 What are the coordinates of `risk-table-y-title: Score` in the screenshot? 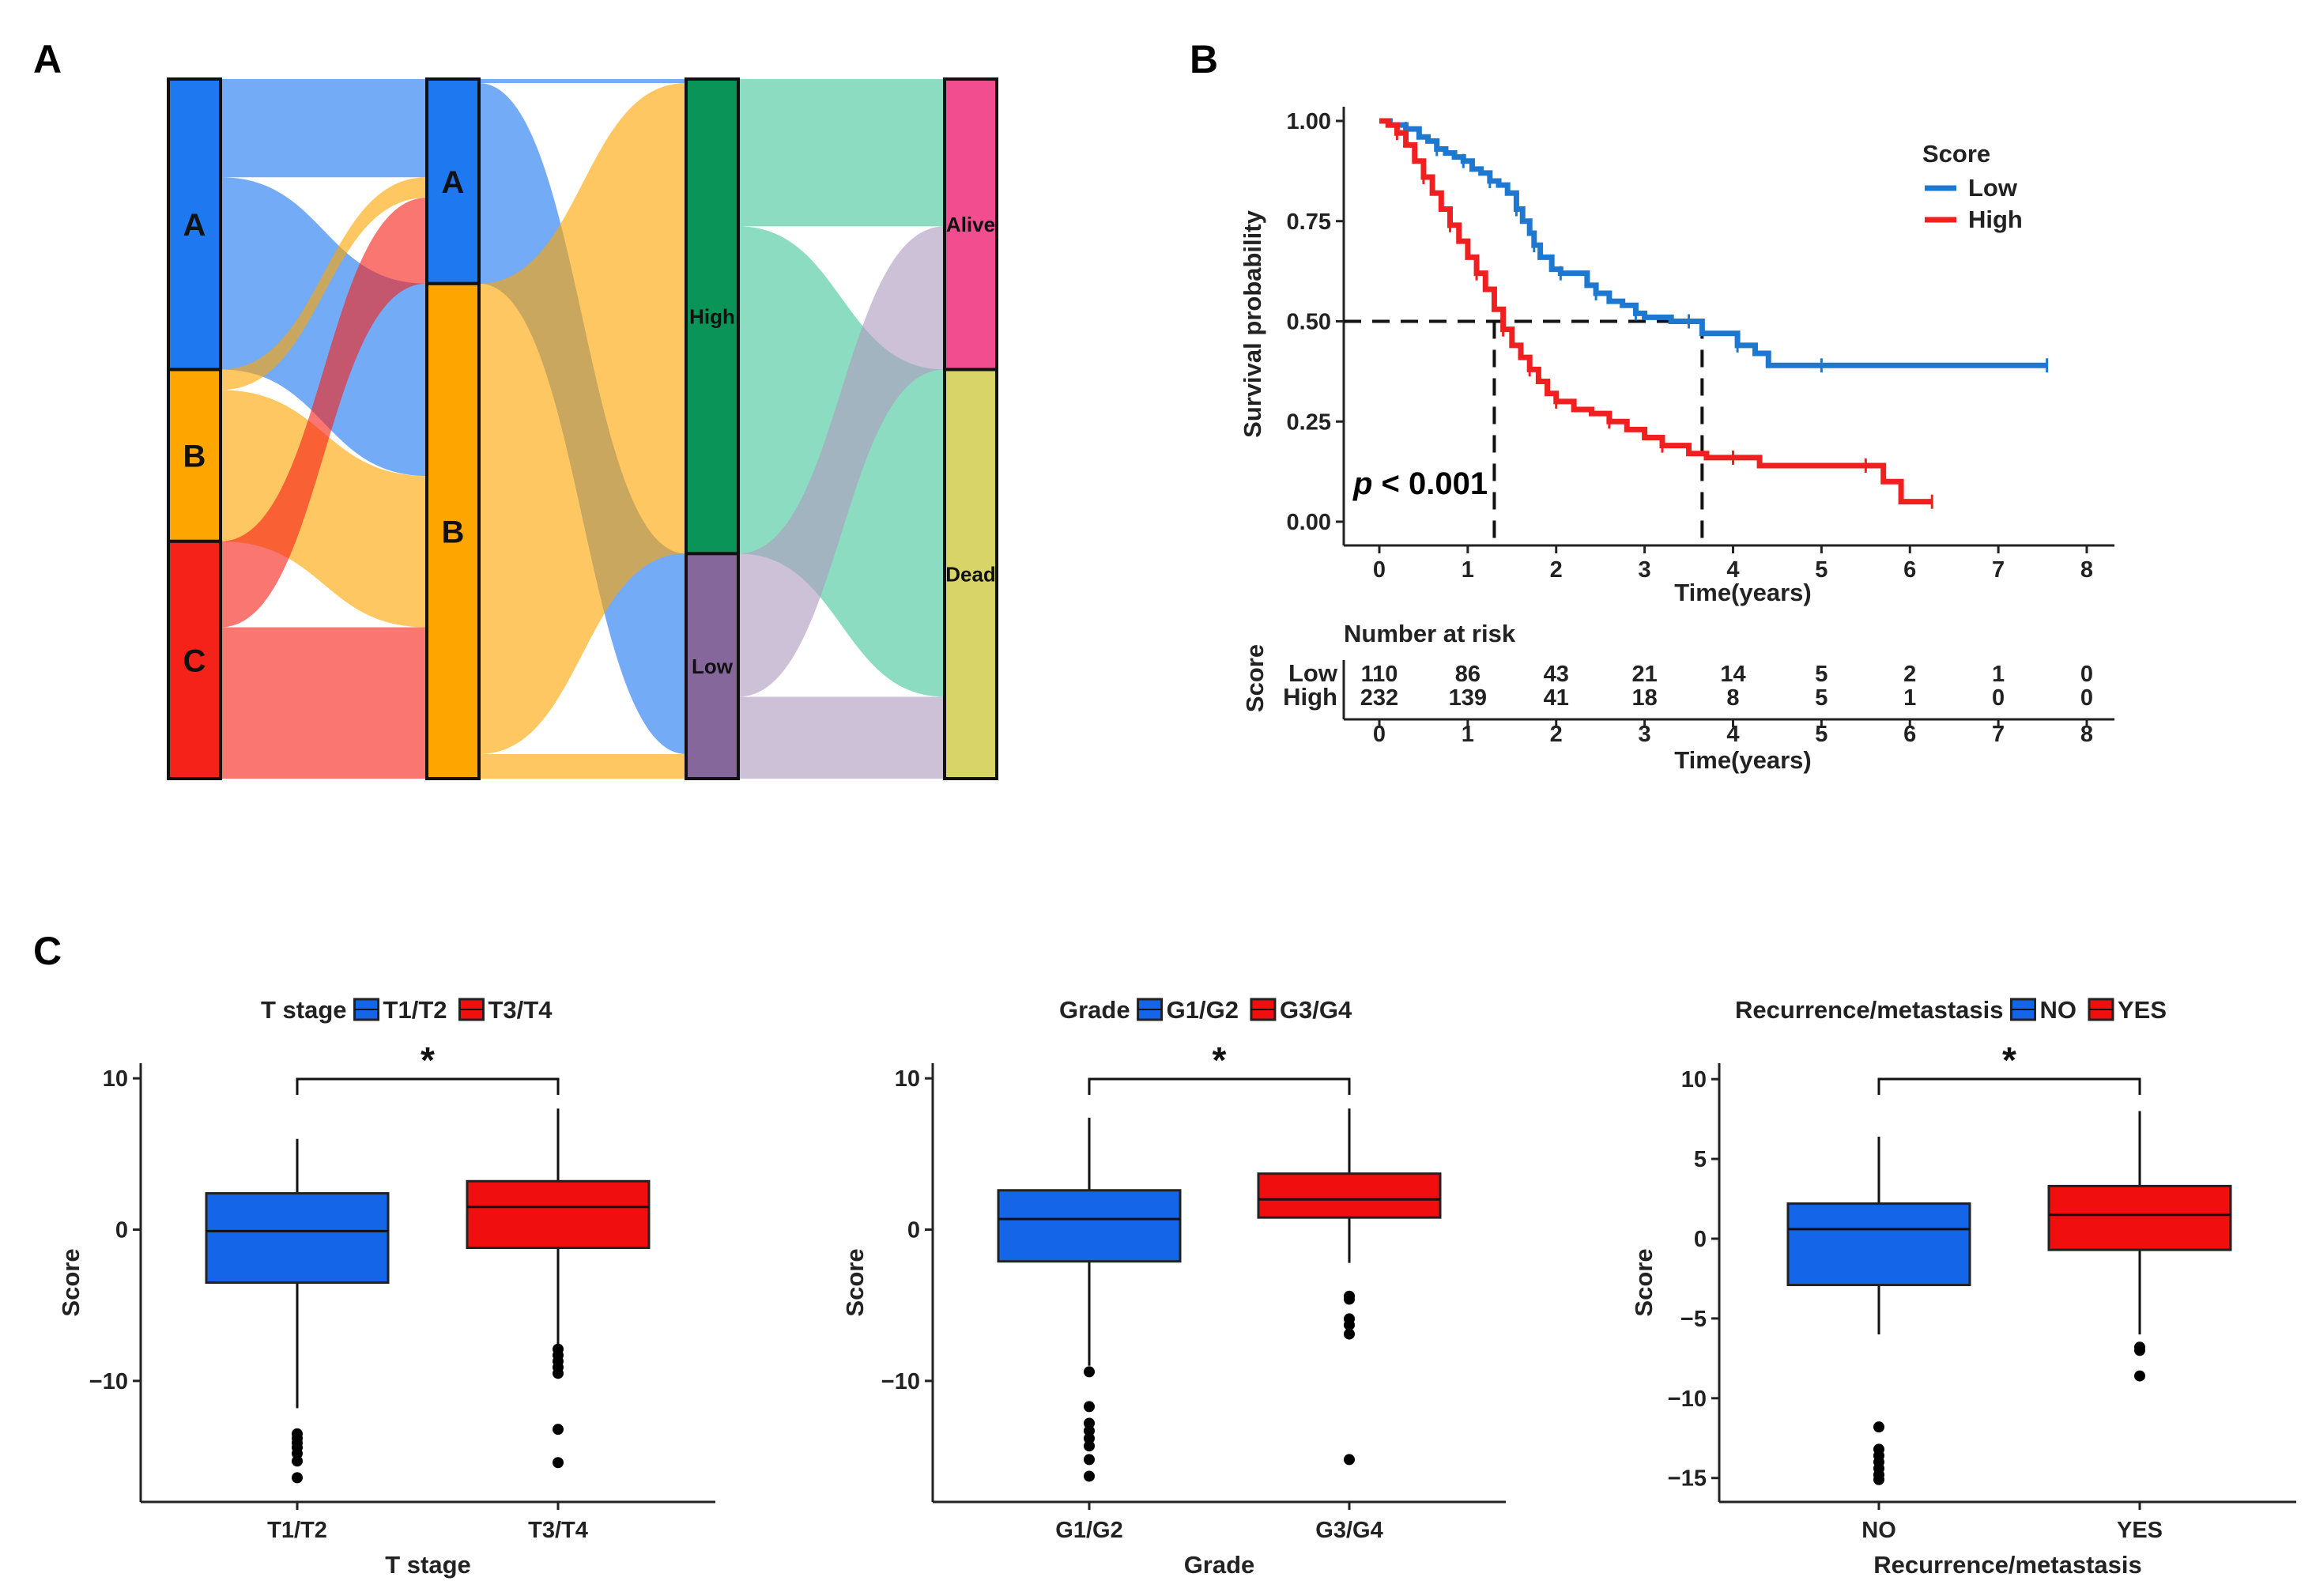 It's located at (1255, 678).